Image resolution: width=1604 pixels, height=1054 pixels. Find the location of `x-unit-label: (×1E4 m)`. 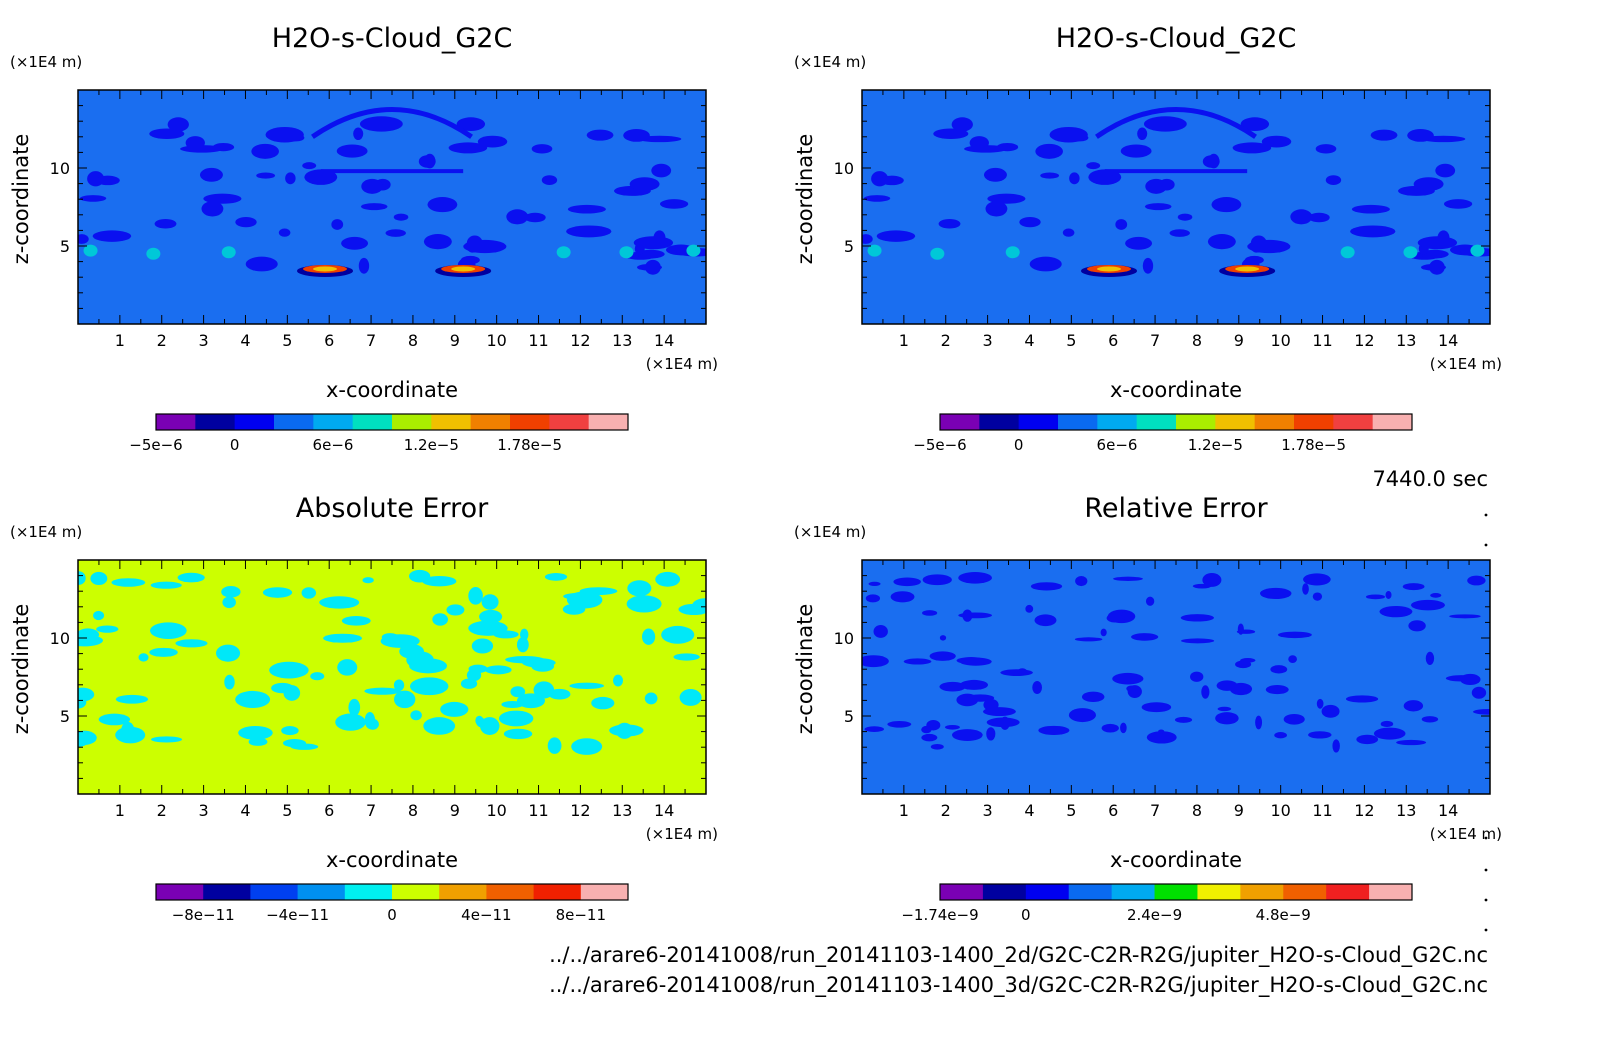

x-unit-label: (×1E4 m) is located at coordinates (682, 364).